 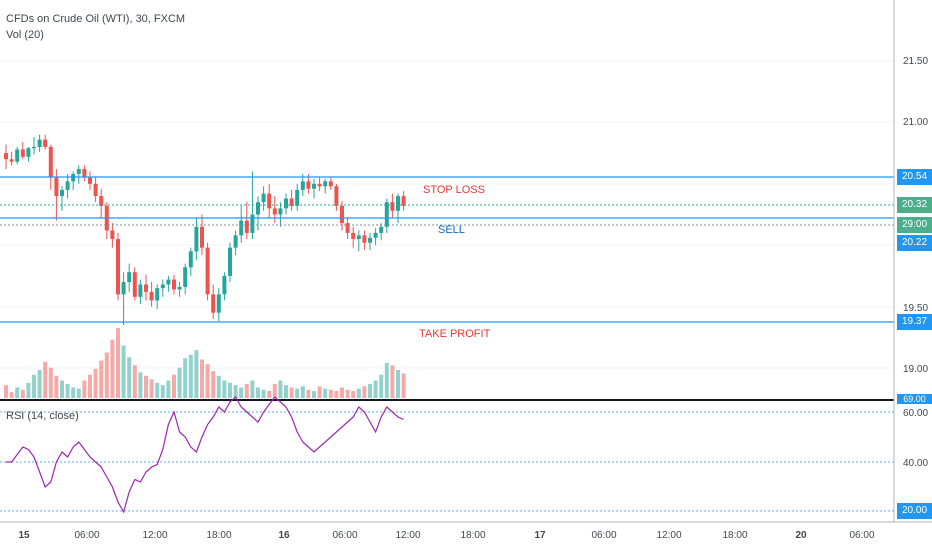 I want to click on rsi-axis-label-60: 60.00, so click(x=915, y=413).